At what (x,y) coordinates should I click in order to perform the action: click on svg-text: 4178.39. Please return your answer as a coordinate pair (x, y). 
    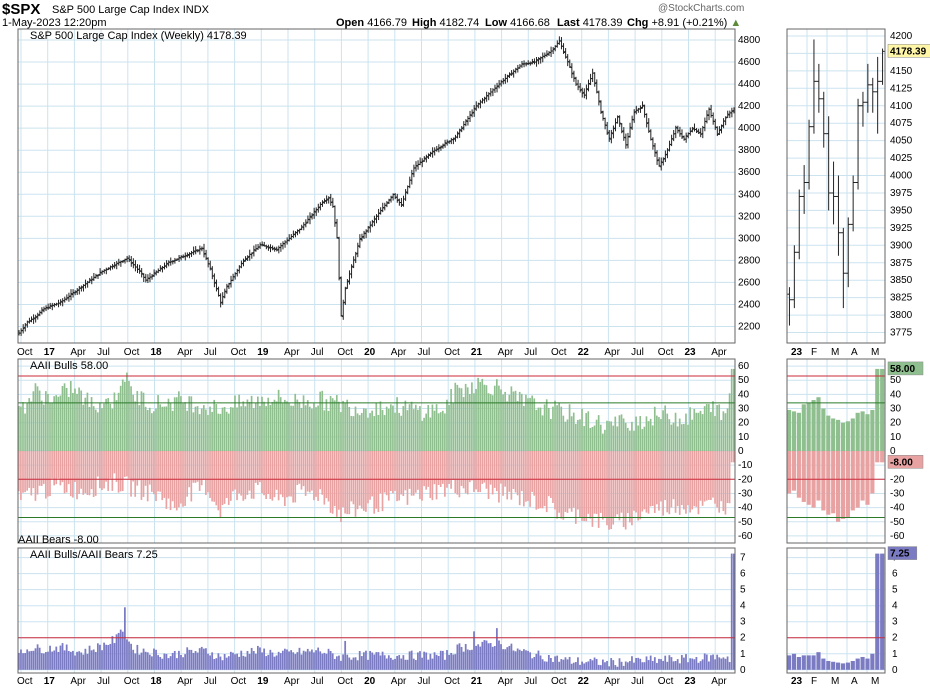
    Looking at the image, I should click on (908, 51).